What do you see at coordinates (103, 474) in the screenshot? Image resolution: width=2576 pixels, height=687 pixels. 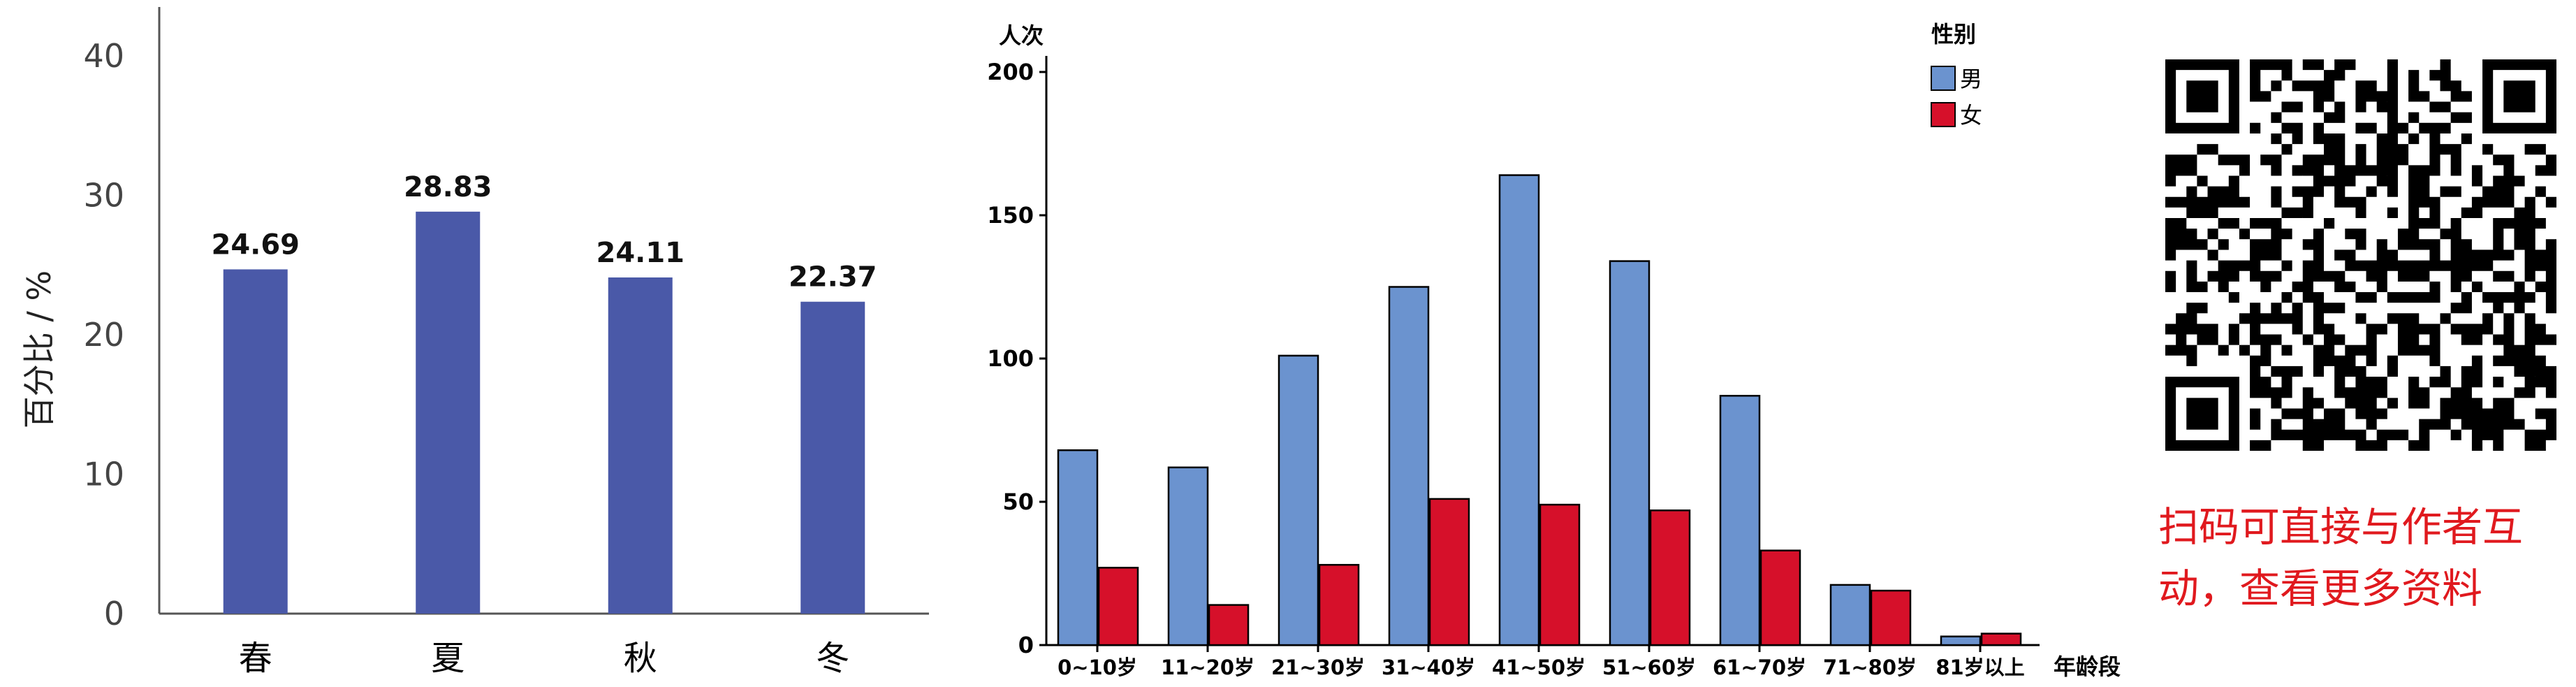 I see `y-tick-label: 10` at bounding box center [103, 474].